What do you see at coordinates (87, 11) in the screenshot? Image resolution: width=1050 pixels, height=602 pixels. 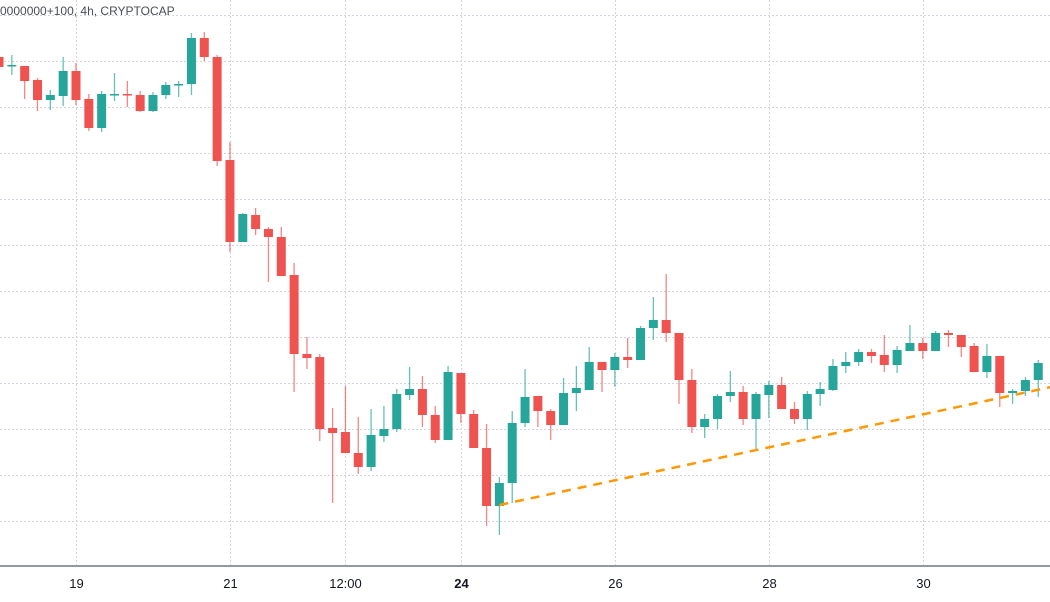 I see `symbol-legend: 0000000+100, 4h, CRYPTOCAP` at bounding box center [87, 11].